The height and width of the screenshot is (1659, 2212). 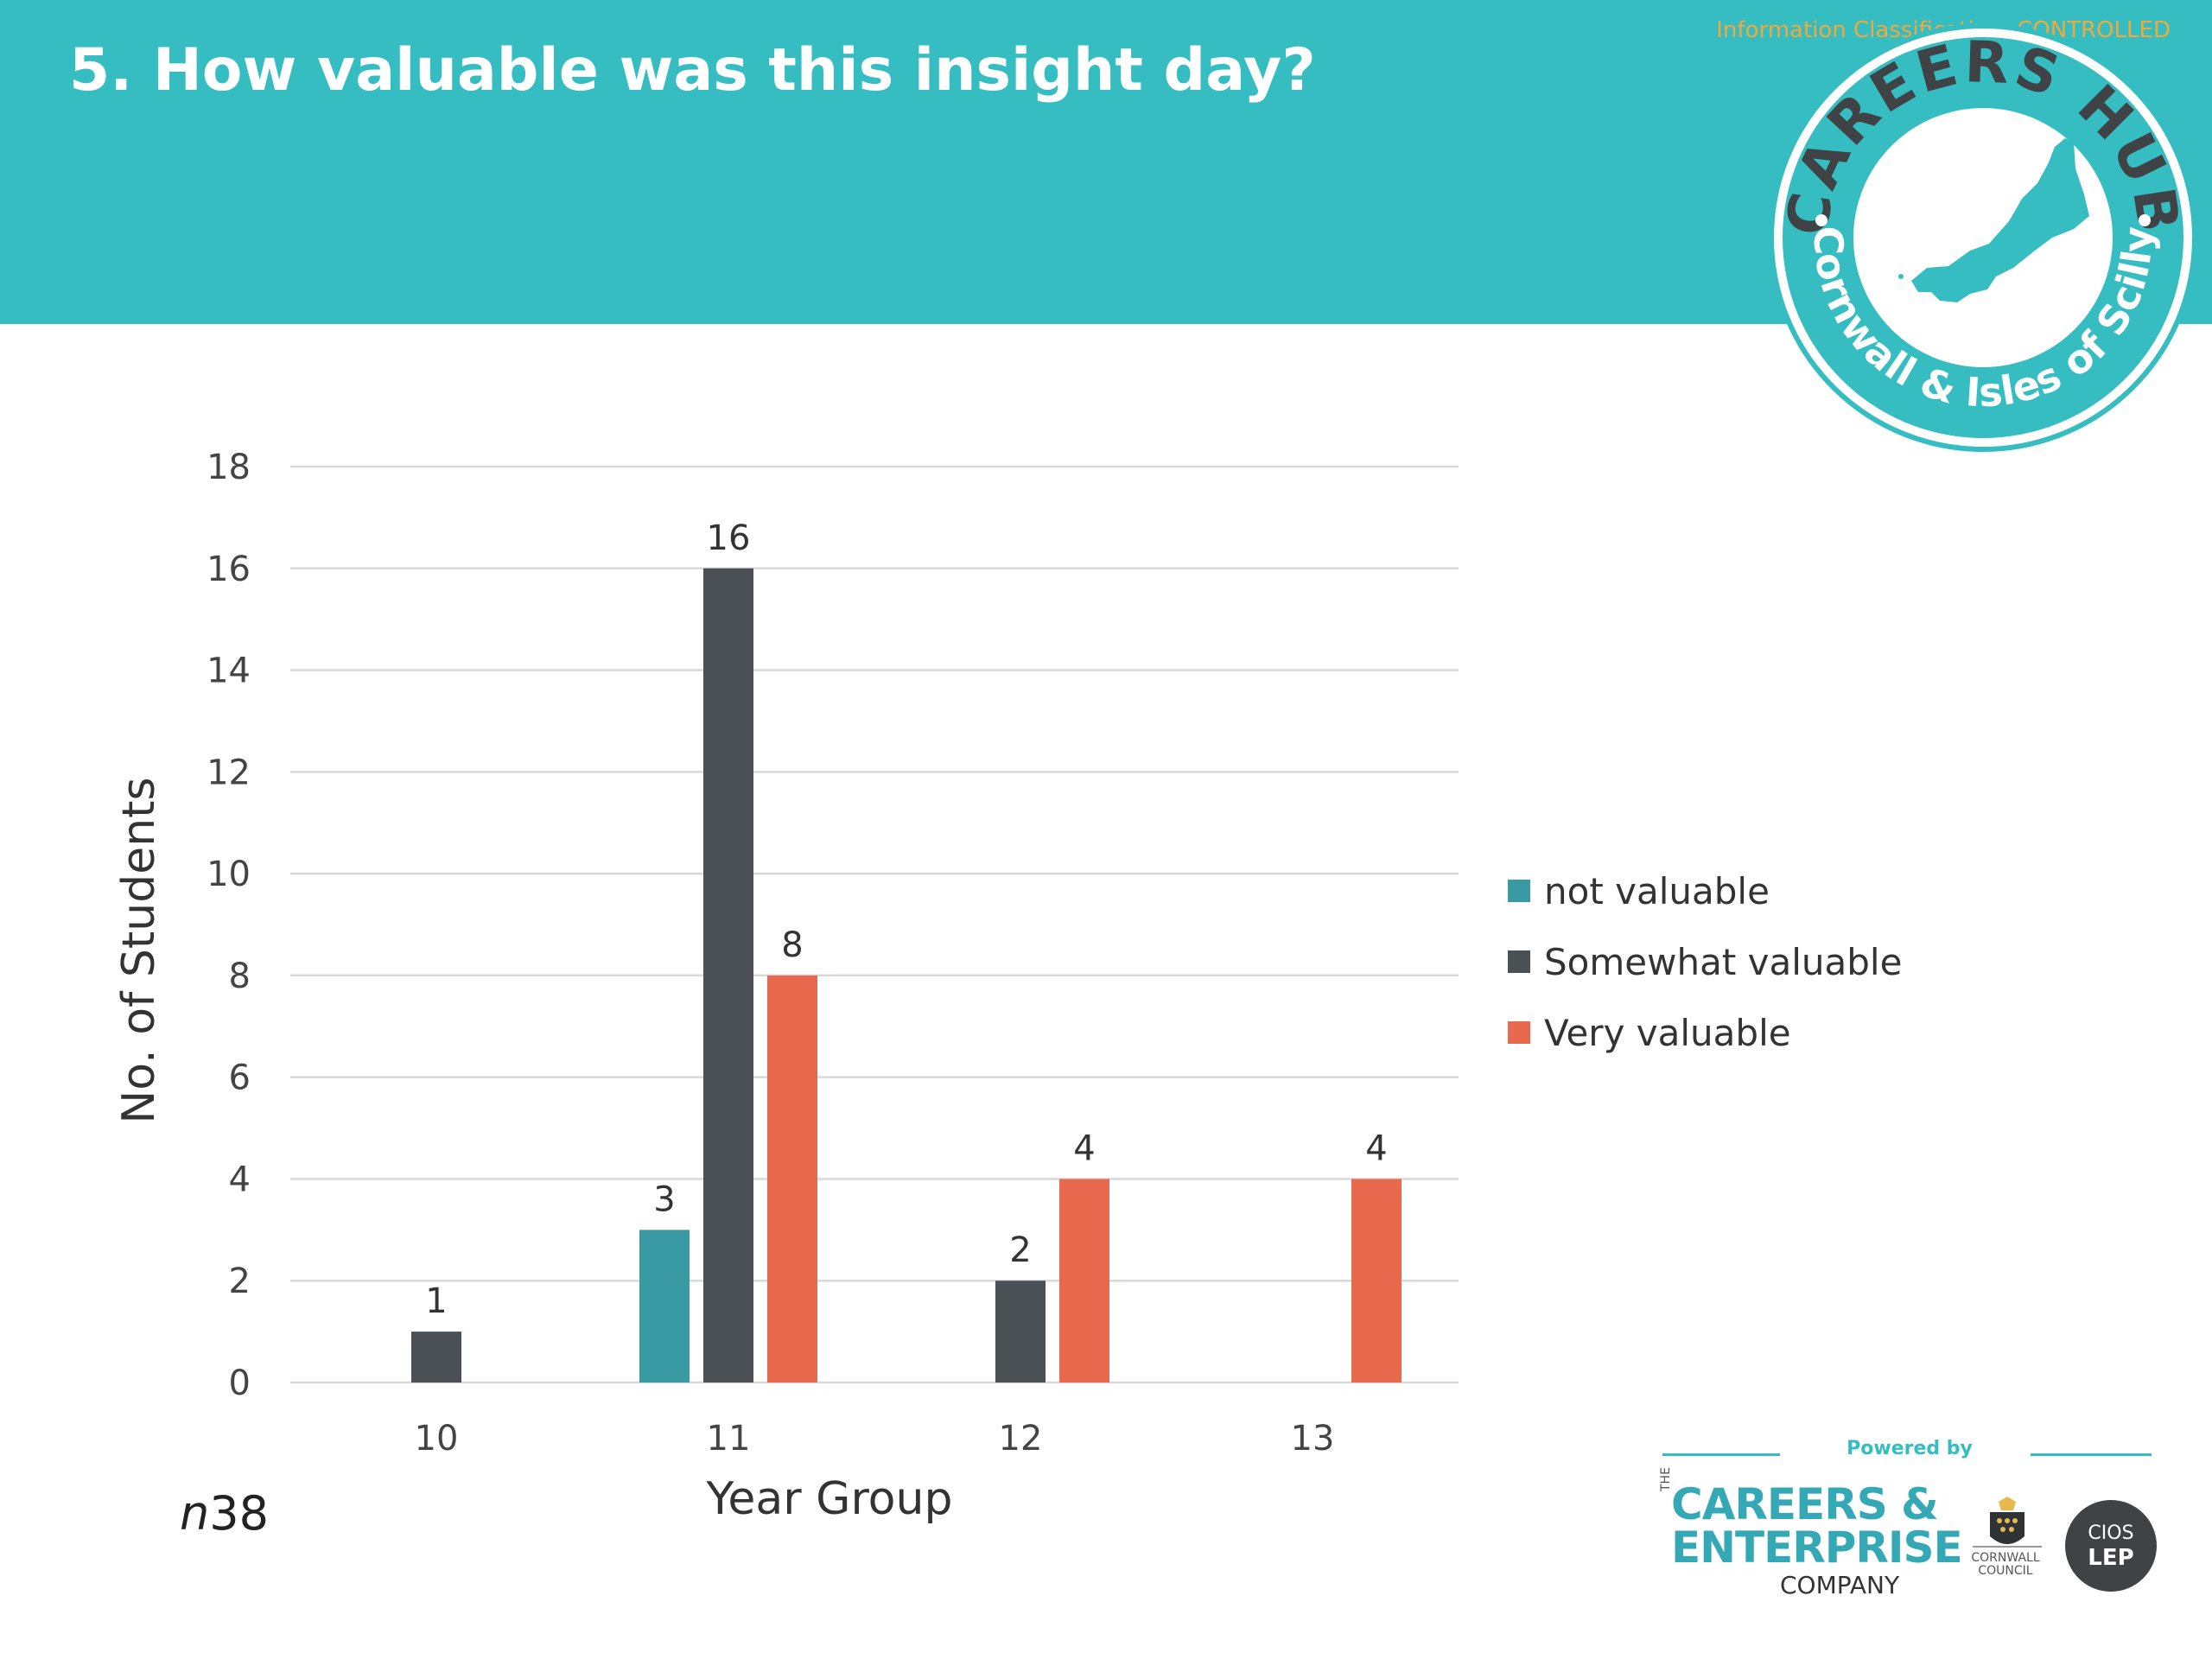 I want to click on y-tick-label: 18, so click(x=229, y=467).